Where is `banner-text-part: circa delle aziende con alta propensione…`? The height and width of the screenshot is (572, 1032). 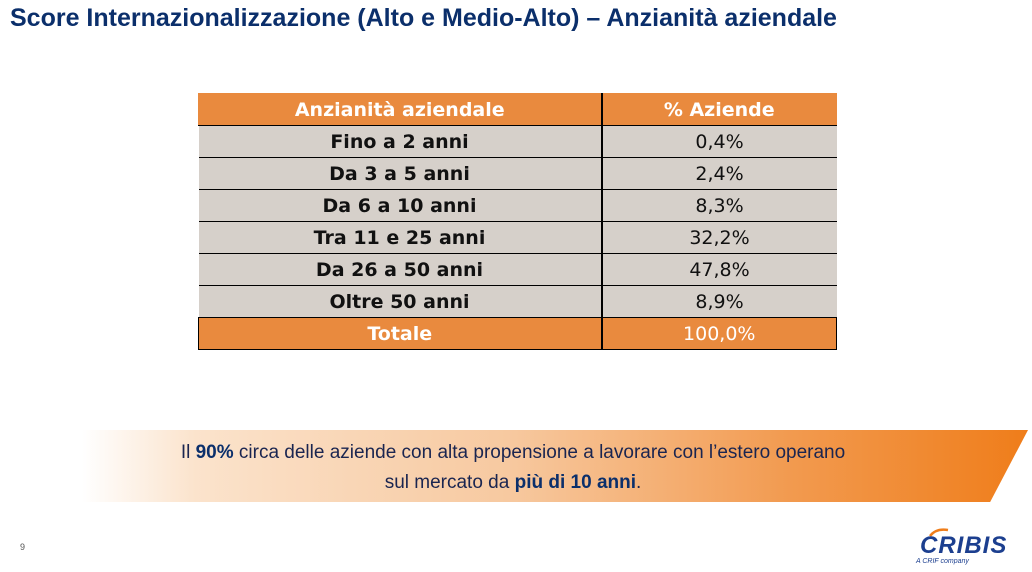
banner-text-part: circa delle aziende con alta propensione… is located at coordinates (539, 452).